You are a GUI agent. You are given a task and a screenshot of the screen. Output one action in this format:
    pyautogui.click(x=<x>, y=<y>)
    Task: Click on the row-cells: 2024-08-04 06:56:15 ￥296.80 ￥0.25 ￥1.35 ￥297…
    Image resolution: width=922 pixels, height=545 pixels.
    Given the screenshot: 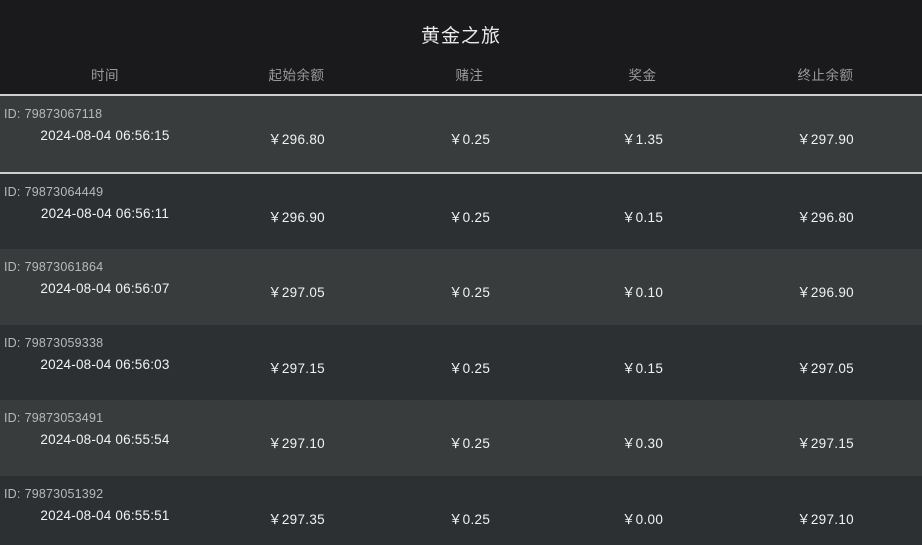 What is the action you would take?
    pyautogui.click(x=461, y=138)
    